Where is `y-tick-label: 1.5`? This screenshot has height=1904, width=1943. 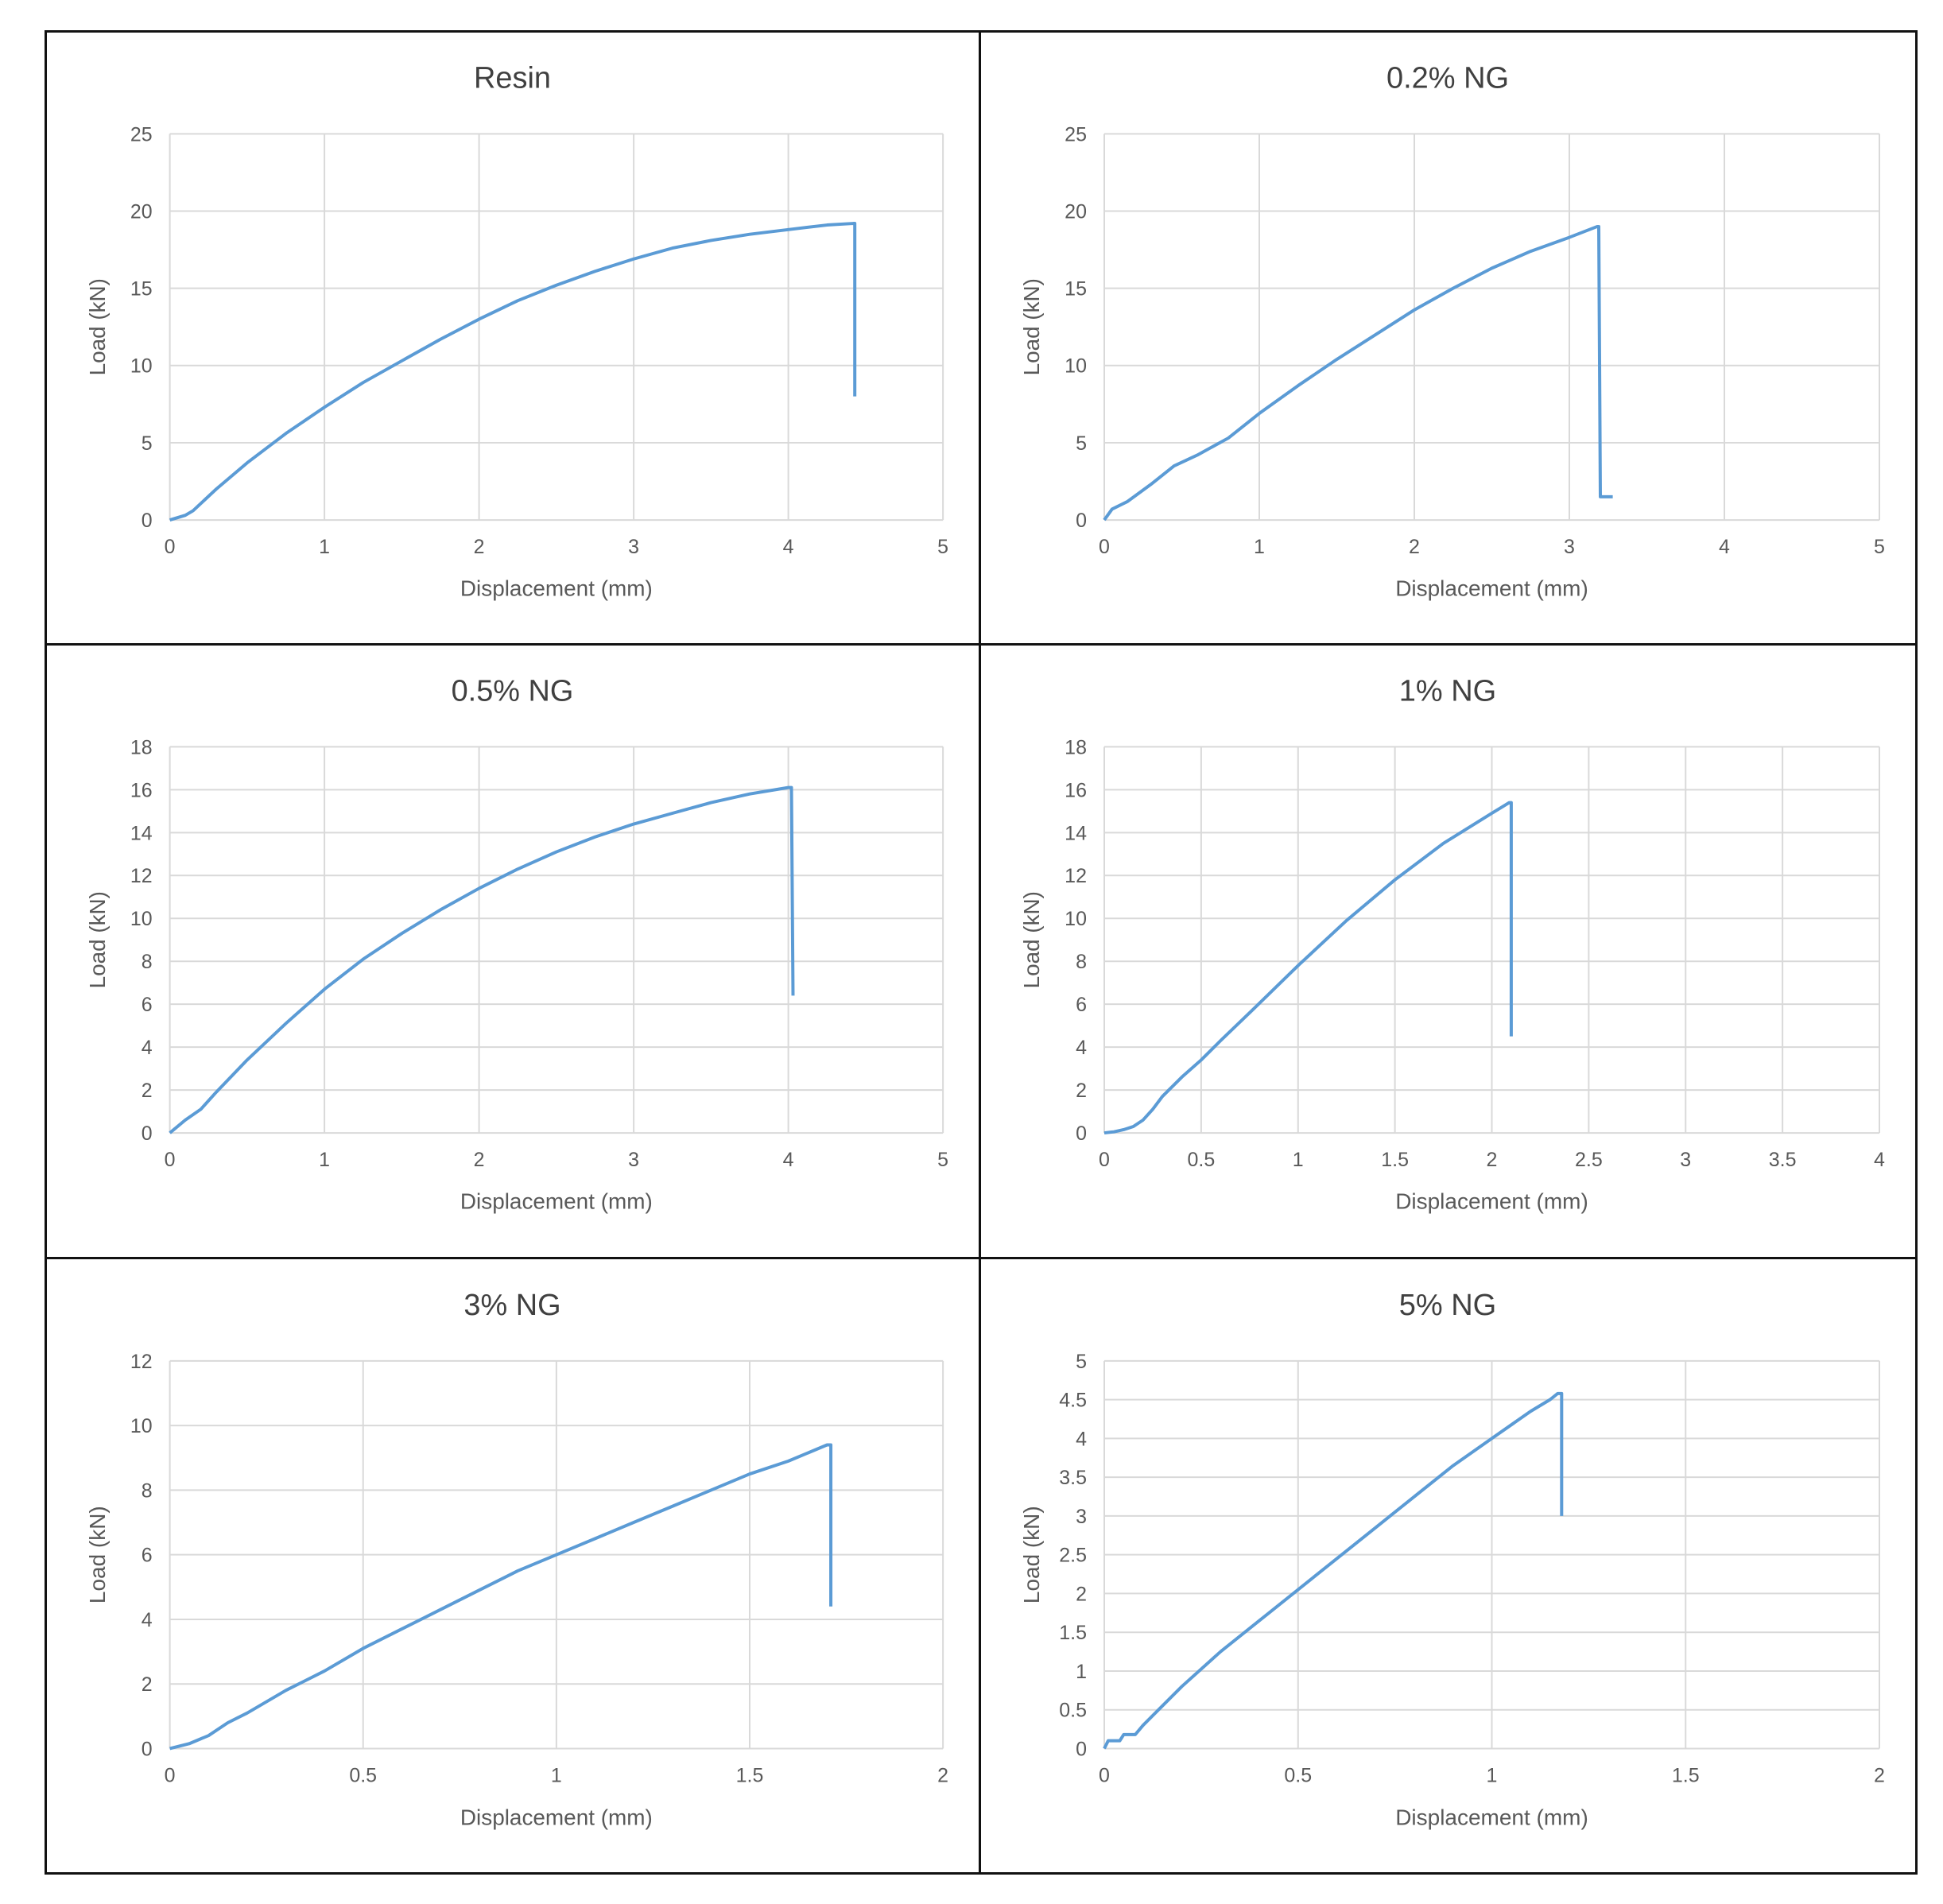 y-tick-label: 1.5 is located at coordinates (1073, 1633).